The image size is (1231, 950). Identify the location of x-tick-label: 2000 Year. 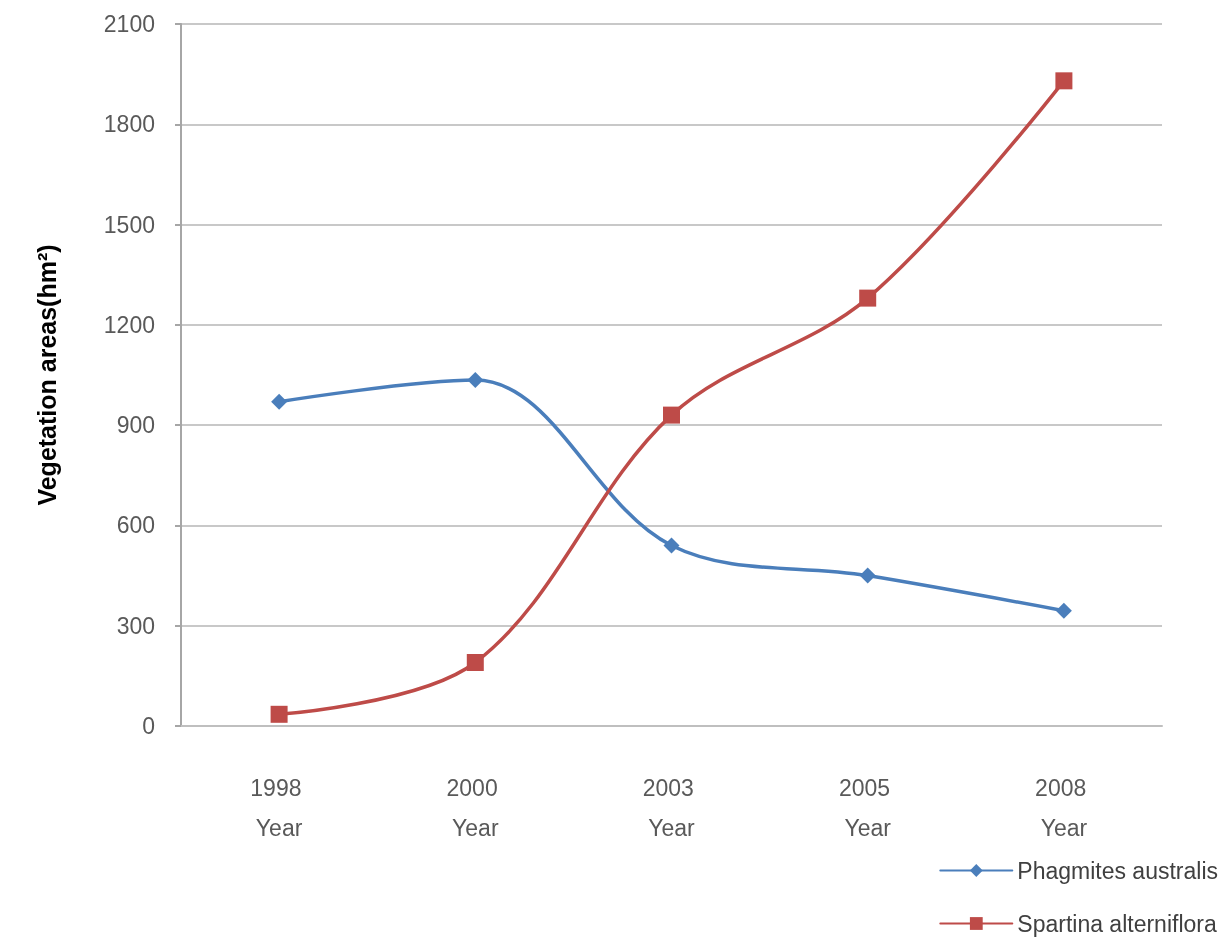
(475, 808).